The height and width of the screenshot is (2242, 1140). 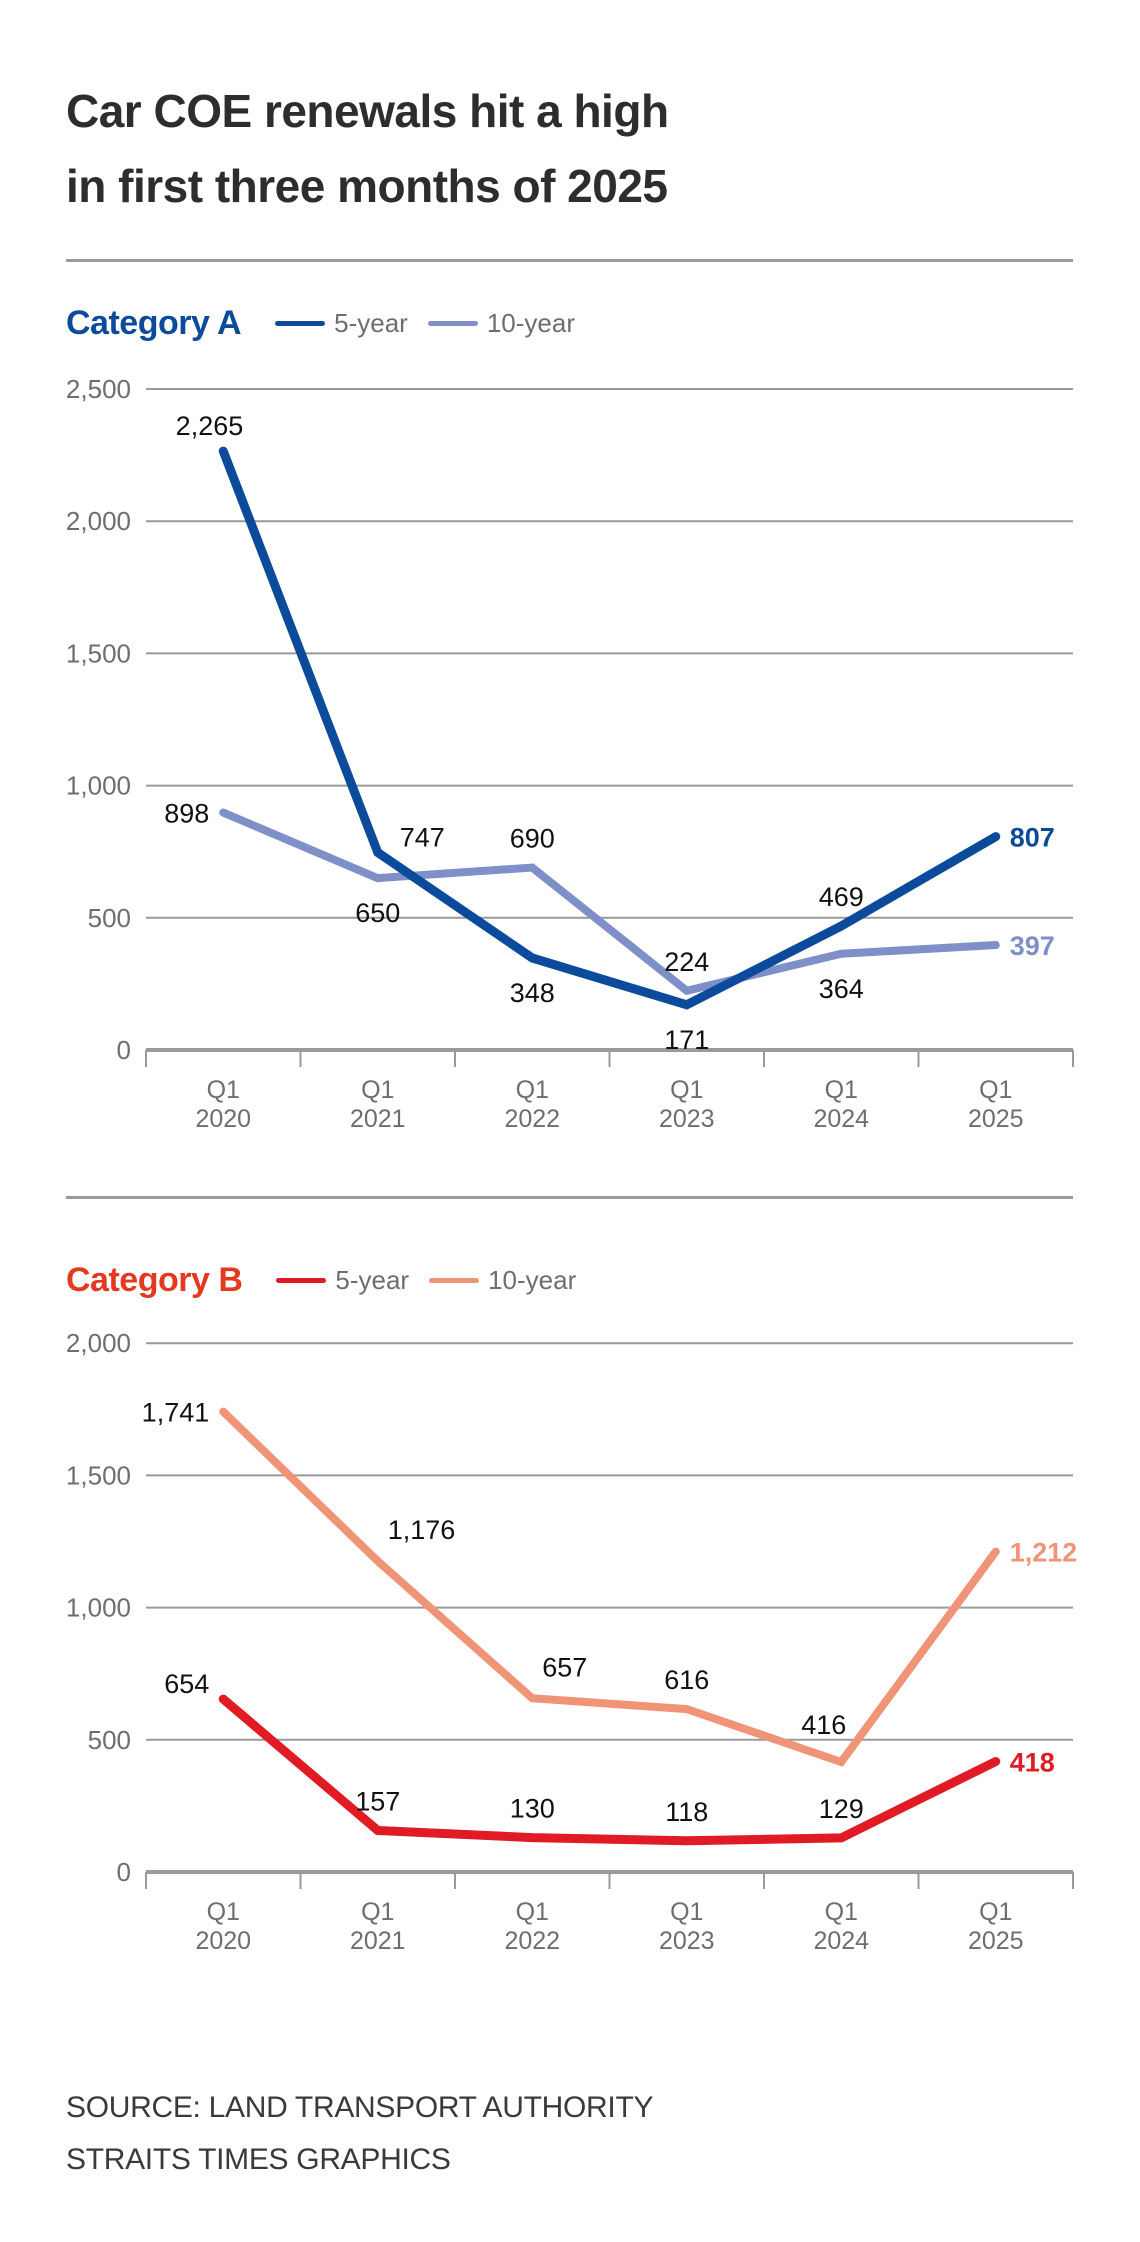 I want to click on data-label-10-year: 657, so click(x=564, y=1667).